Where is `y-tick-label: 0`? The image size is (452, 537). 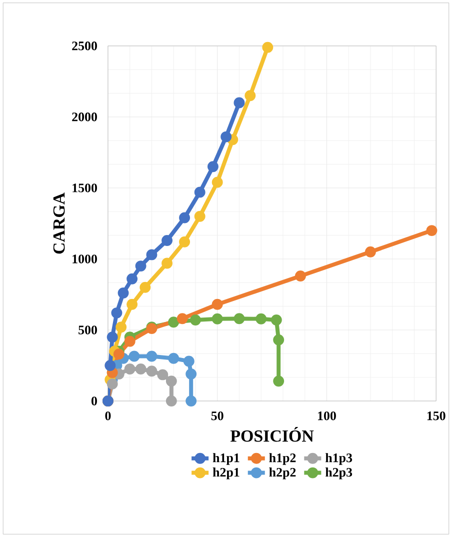
y-tick-label: 0 is located at coordinates (94, 401).